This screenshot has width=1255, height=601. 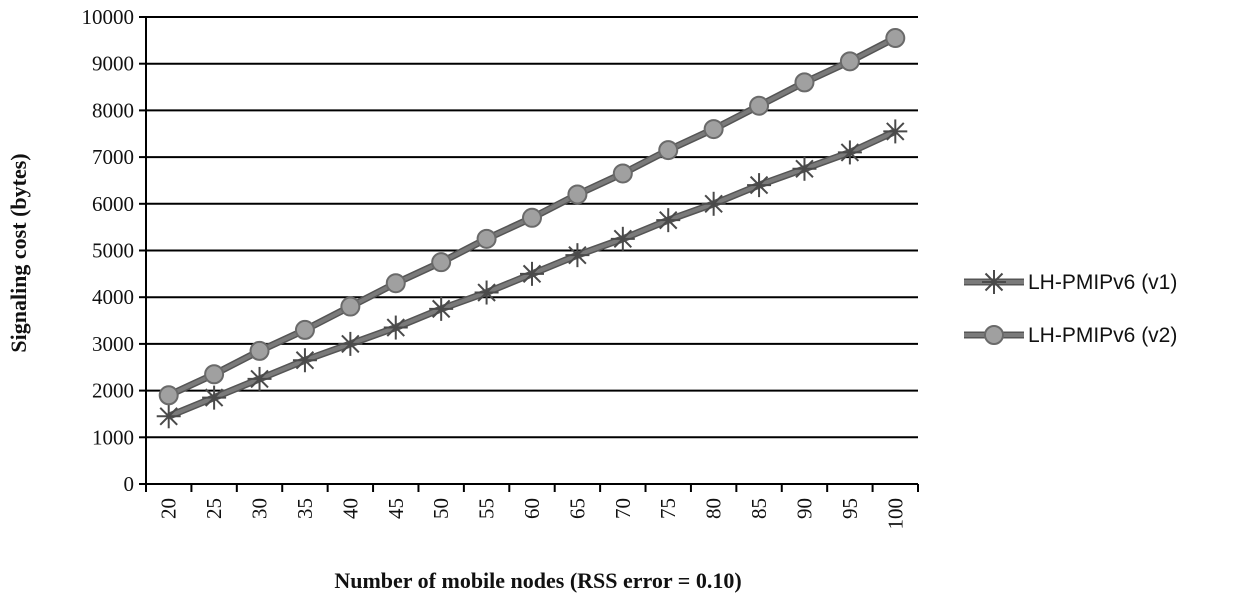 I want to click on y-axis-title: Signaling cost (bytes), so click(x=18, y=252).